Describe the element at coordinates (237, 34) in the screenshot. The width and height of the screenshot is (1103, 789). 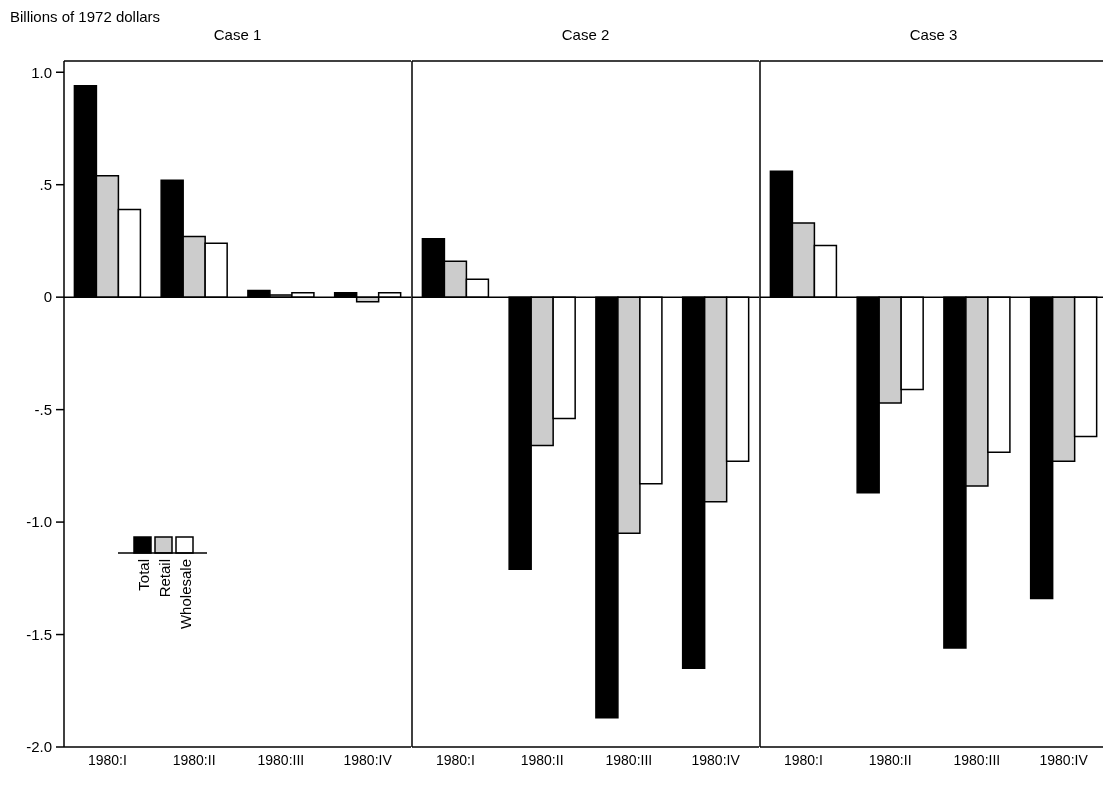
I see `chart-title: Case 1` at that location.